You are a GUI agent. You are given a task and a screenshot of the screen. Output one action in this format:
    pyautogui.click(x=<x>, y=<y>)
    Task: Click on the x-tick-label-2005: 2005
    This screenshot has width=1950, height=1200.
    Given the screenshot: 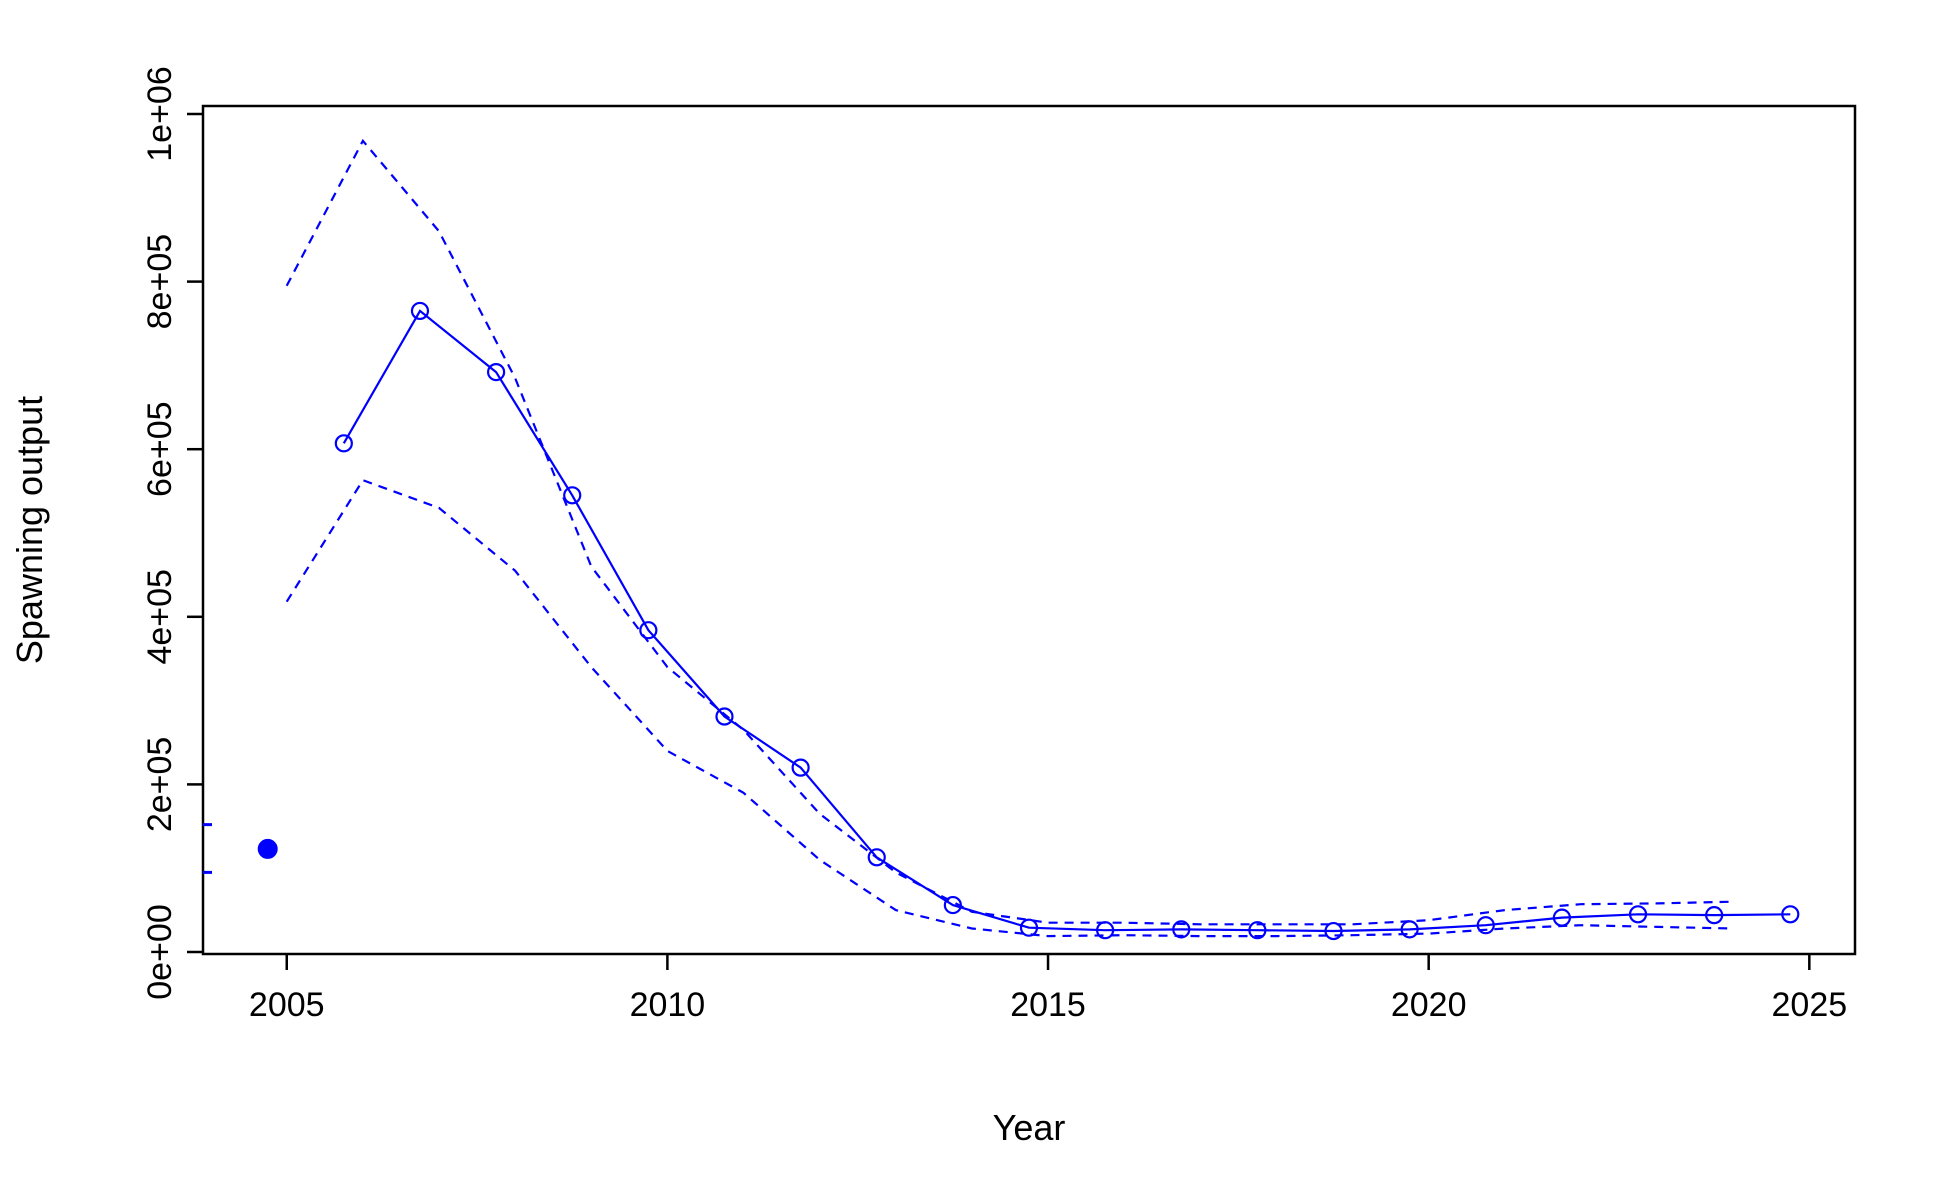 What is the action you would take?
    pyautogui.click(x=287, y=1005)
    